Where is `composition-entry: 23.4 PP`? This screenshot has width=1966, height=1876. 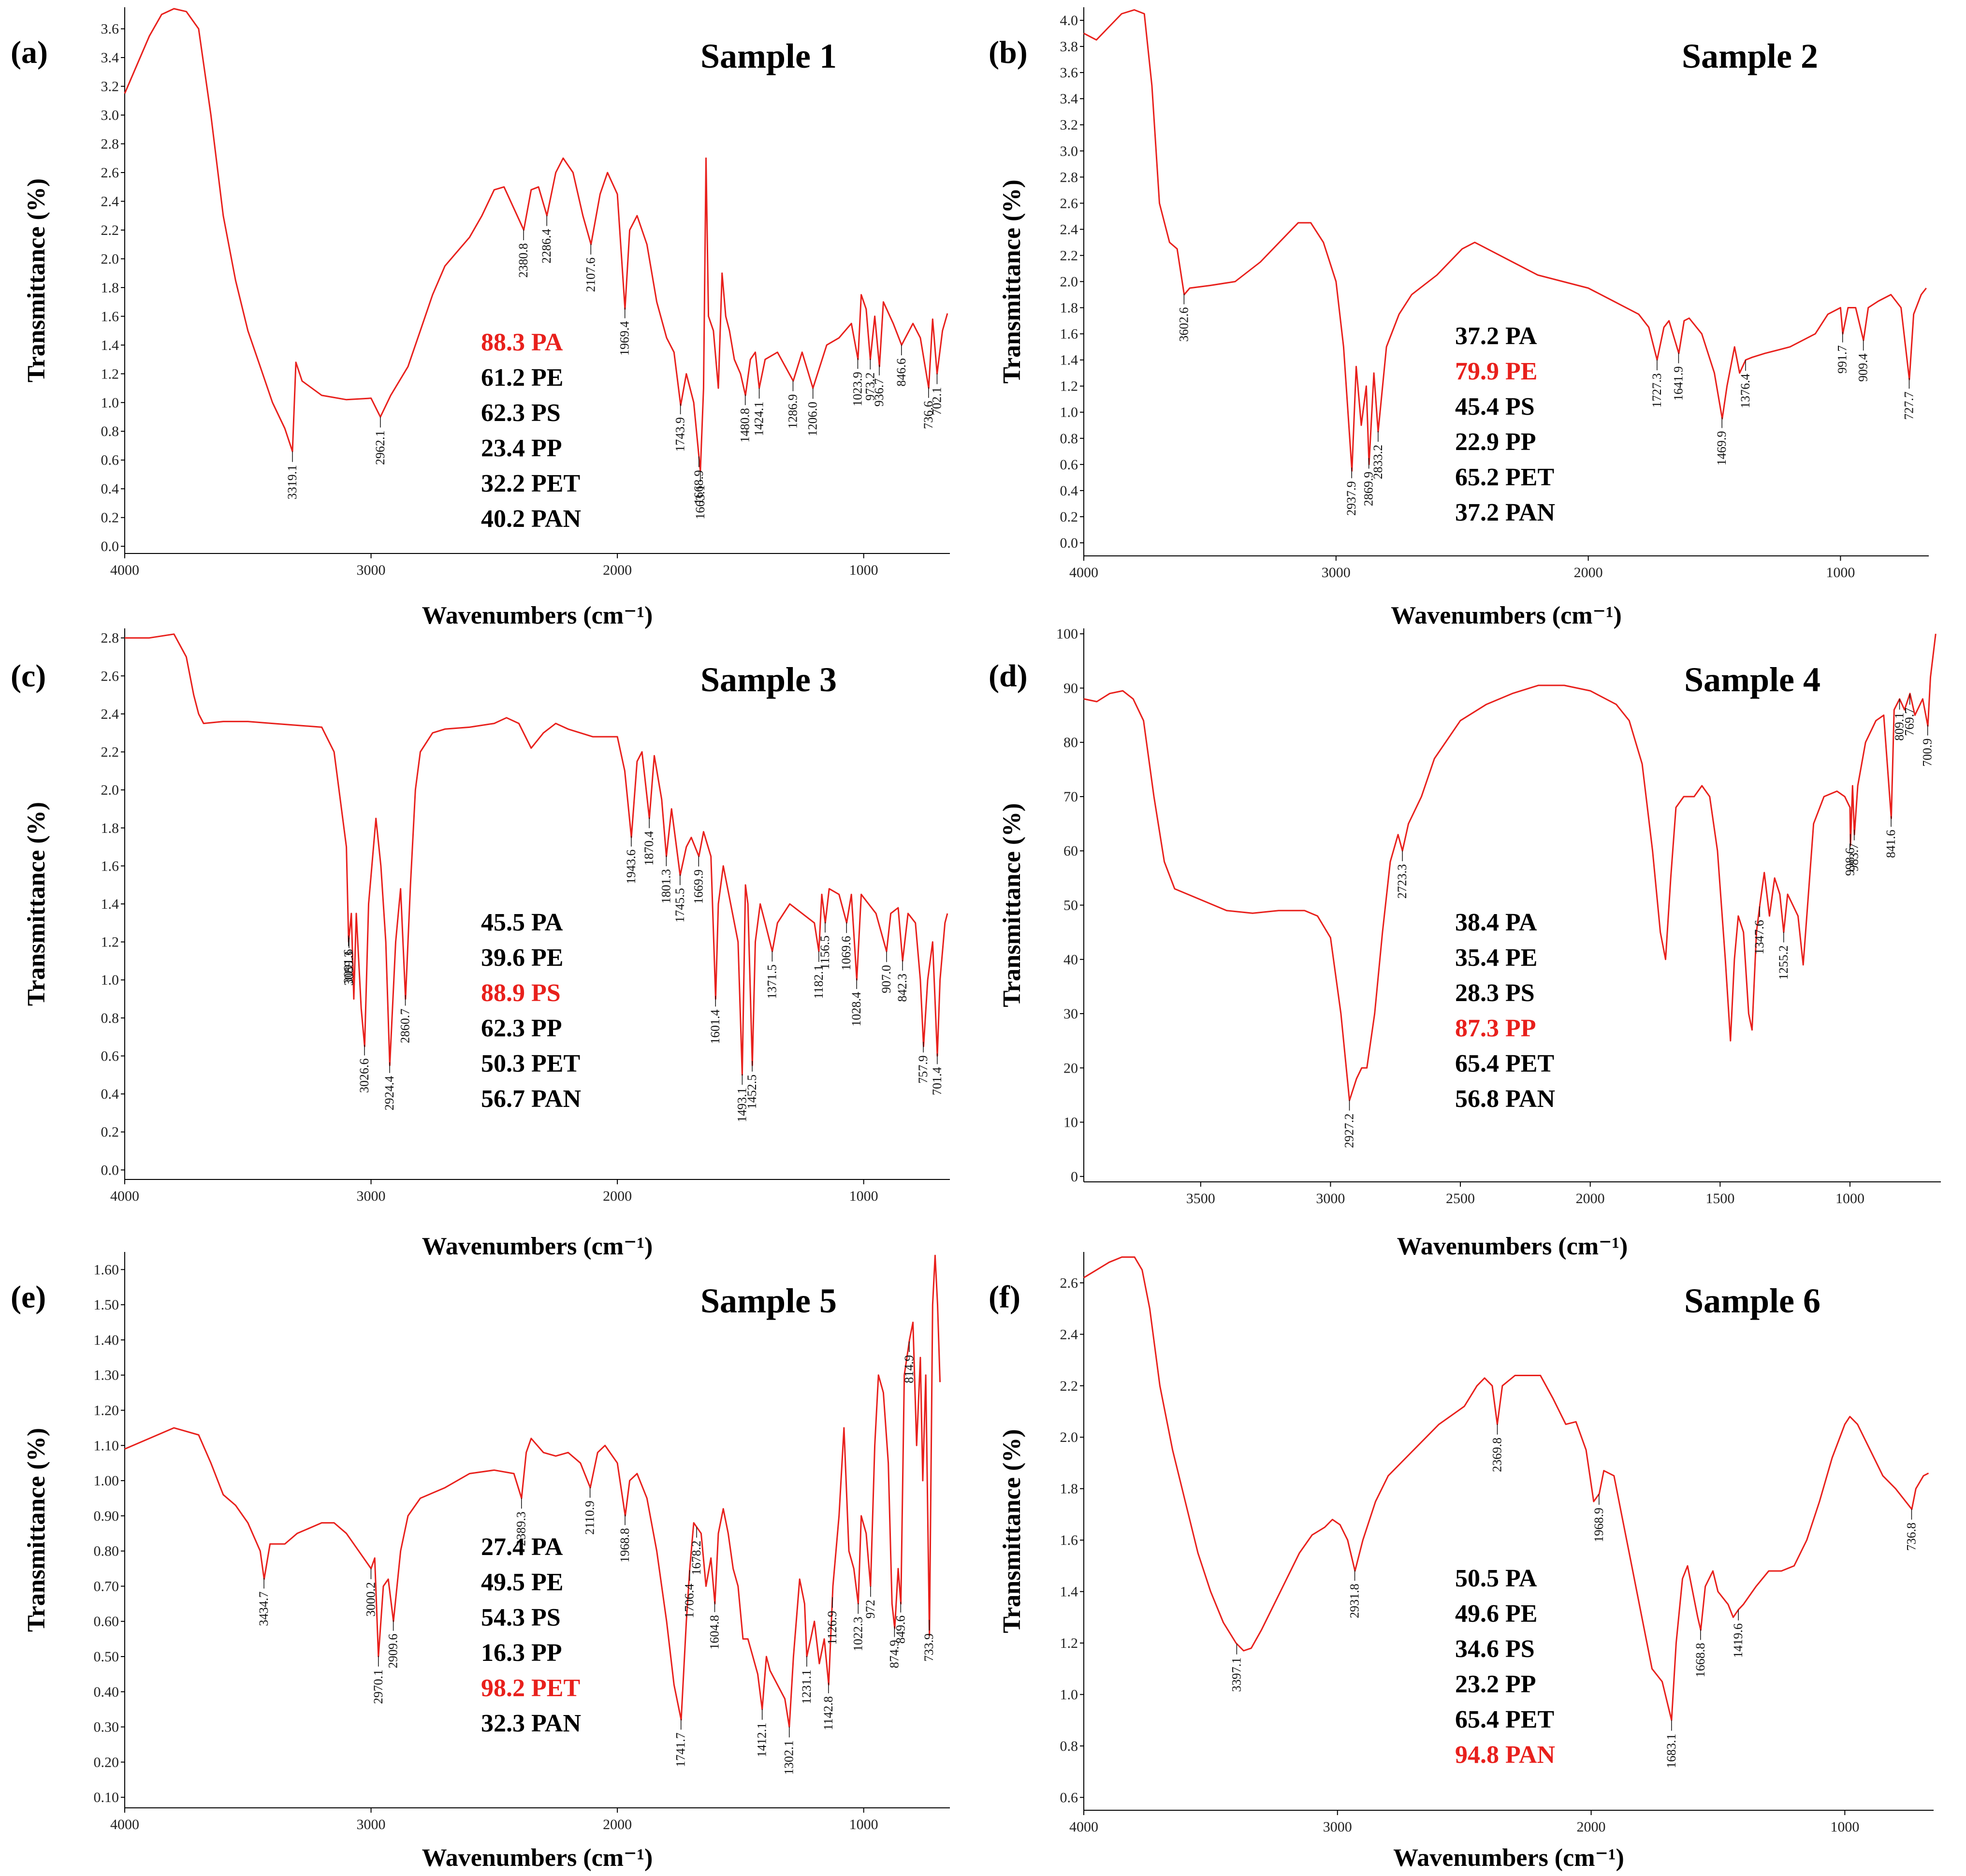
composition-entry: 23.4 PP is located at coordinates (521, 449).